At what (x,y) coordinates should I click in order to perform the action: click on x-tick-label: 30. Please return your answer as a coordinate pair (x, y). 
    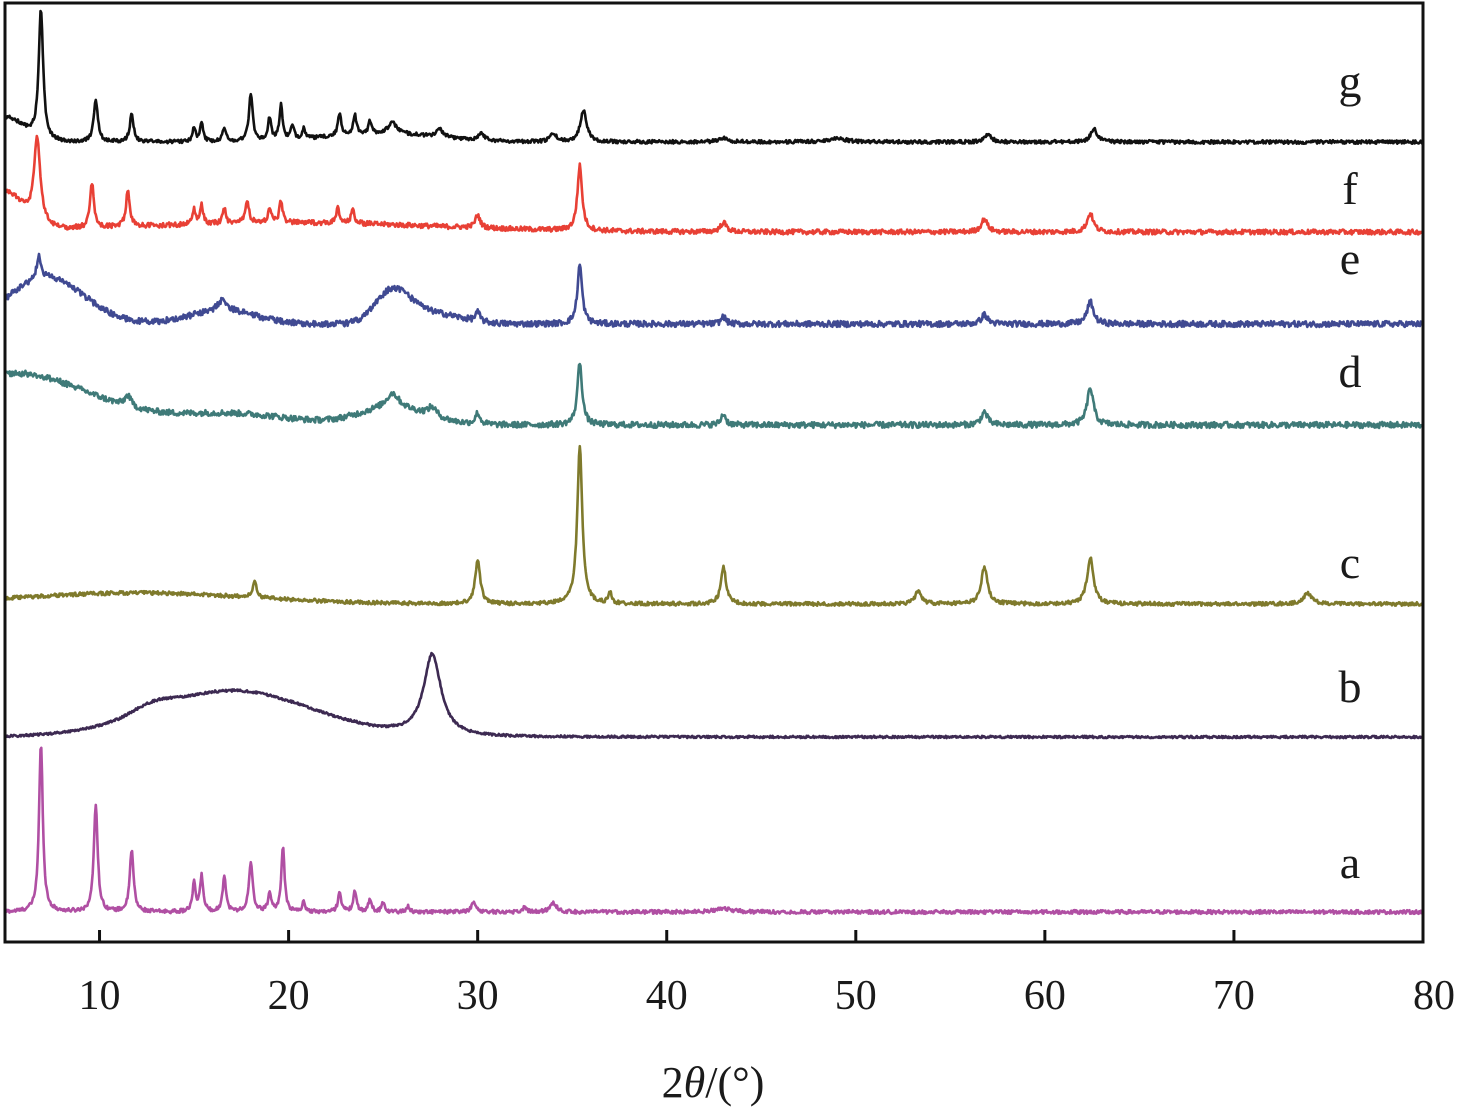
    Looking at the image, I should click on (478, 996).